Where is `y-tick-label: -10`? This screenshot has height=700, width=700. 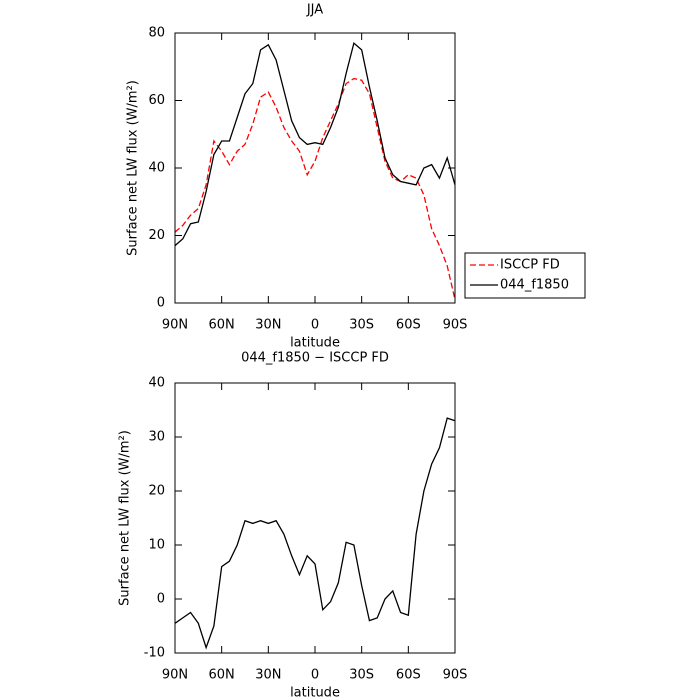
y-tick-label: -10 is located at coordinates (154, 653).